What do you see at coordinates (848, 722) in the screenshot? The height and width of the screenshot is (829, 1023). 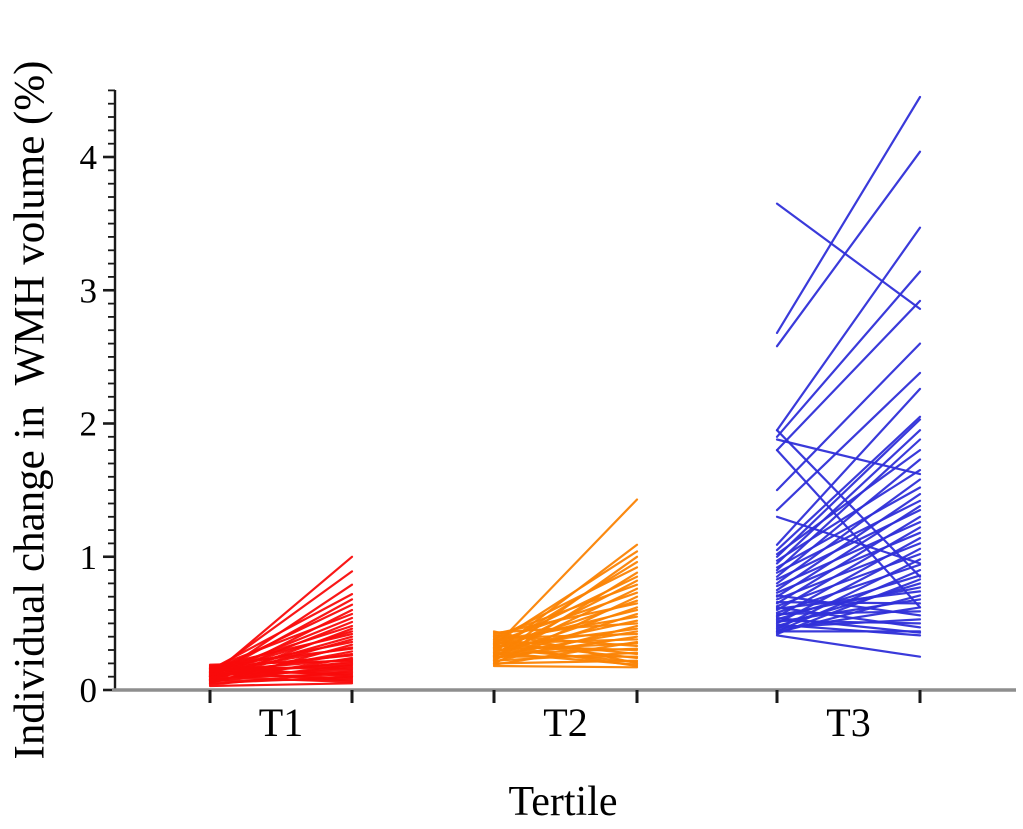 I see `x-category-label: T3` at bounding box center [848, 722].